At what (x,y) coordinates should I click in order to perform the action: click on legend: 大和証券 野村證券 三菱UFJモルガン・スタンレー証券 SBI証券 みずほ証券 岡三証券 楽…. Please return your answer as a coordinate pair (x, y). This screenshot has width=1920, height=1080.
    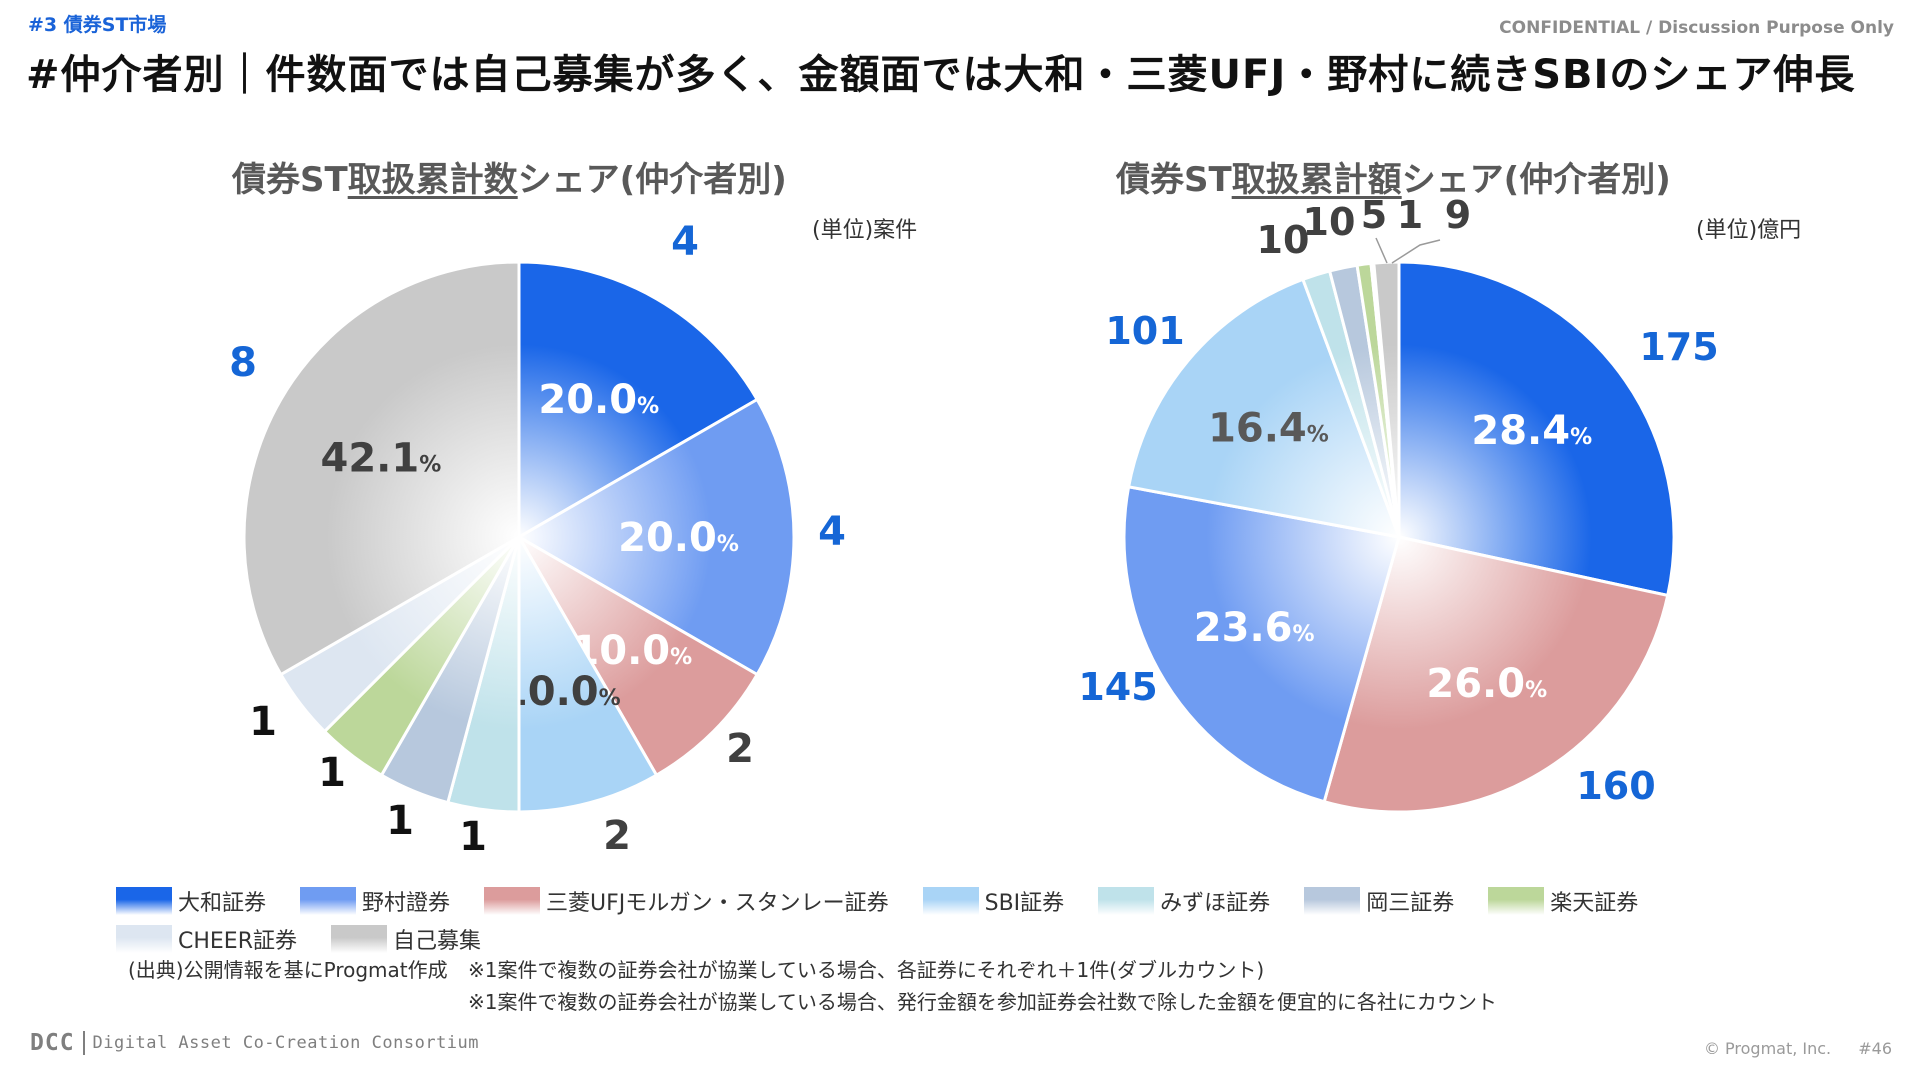
    Looking at the image, I should click on (976, 920).